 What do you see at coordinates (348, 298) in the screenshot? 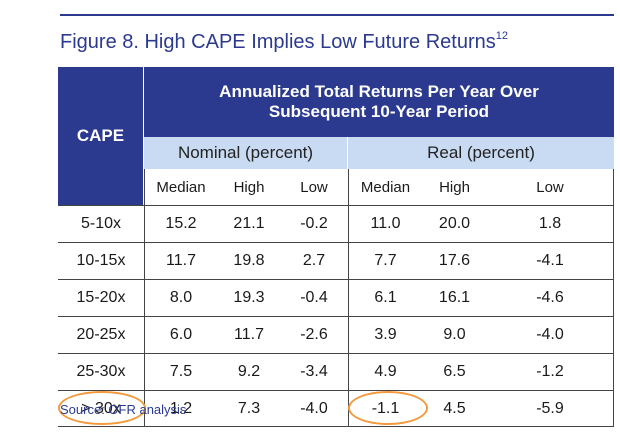
I see `grid-vline-middle` at bounding box center [348, 298].